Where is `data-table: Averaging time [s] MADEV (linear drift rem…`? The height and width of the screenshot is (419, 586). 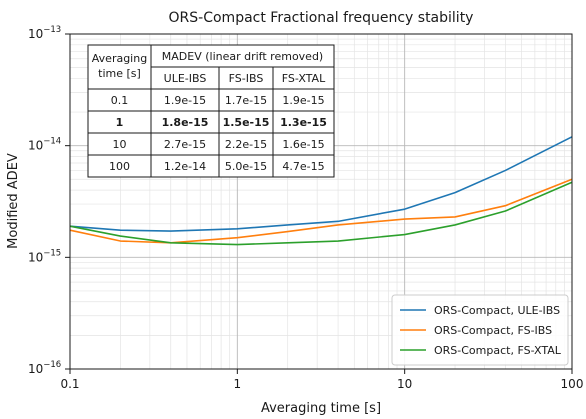 data-table: Averaging time [s] MADEV (linear drift rem… is located at coordinates (211, 111).